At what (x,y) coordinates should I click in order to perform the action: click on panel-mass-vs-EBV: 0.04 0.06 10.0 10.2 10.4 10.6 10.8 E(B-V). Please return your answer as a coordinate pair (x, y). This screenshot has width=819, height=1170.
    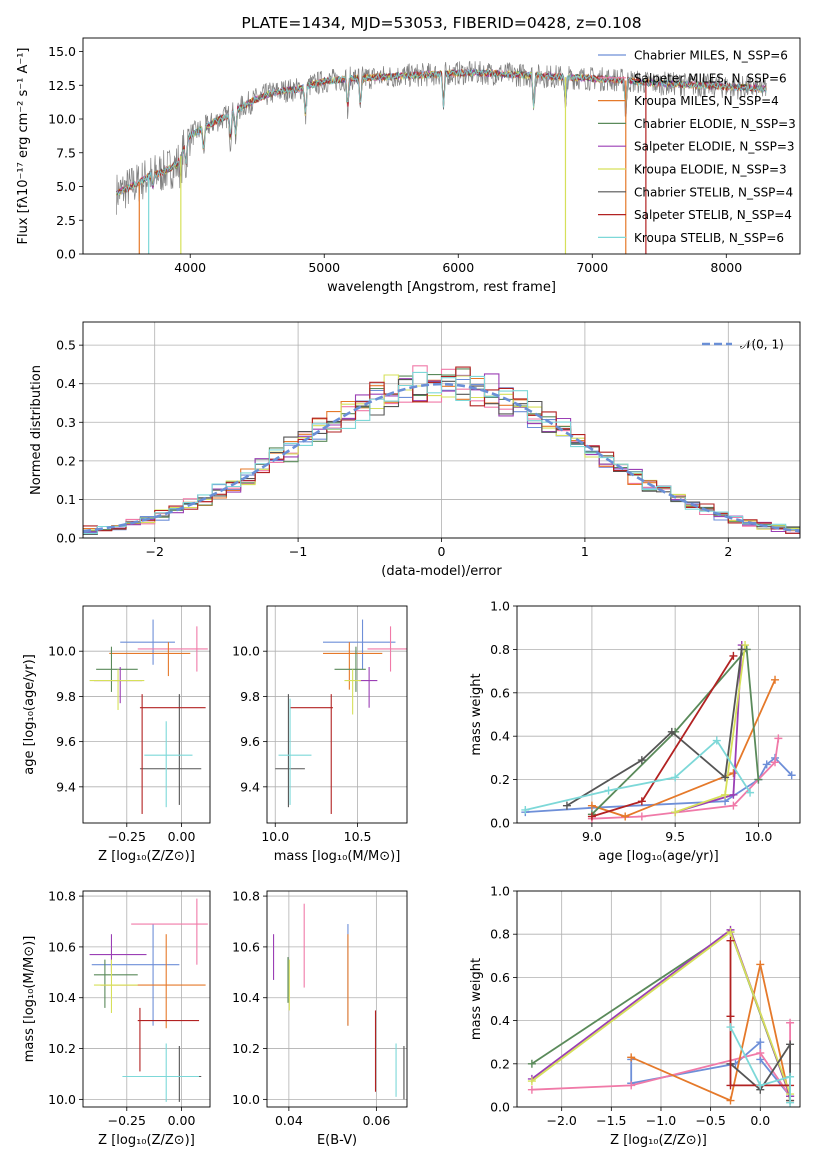
    Looking at the image, I should click on (320, 1018).